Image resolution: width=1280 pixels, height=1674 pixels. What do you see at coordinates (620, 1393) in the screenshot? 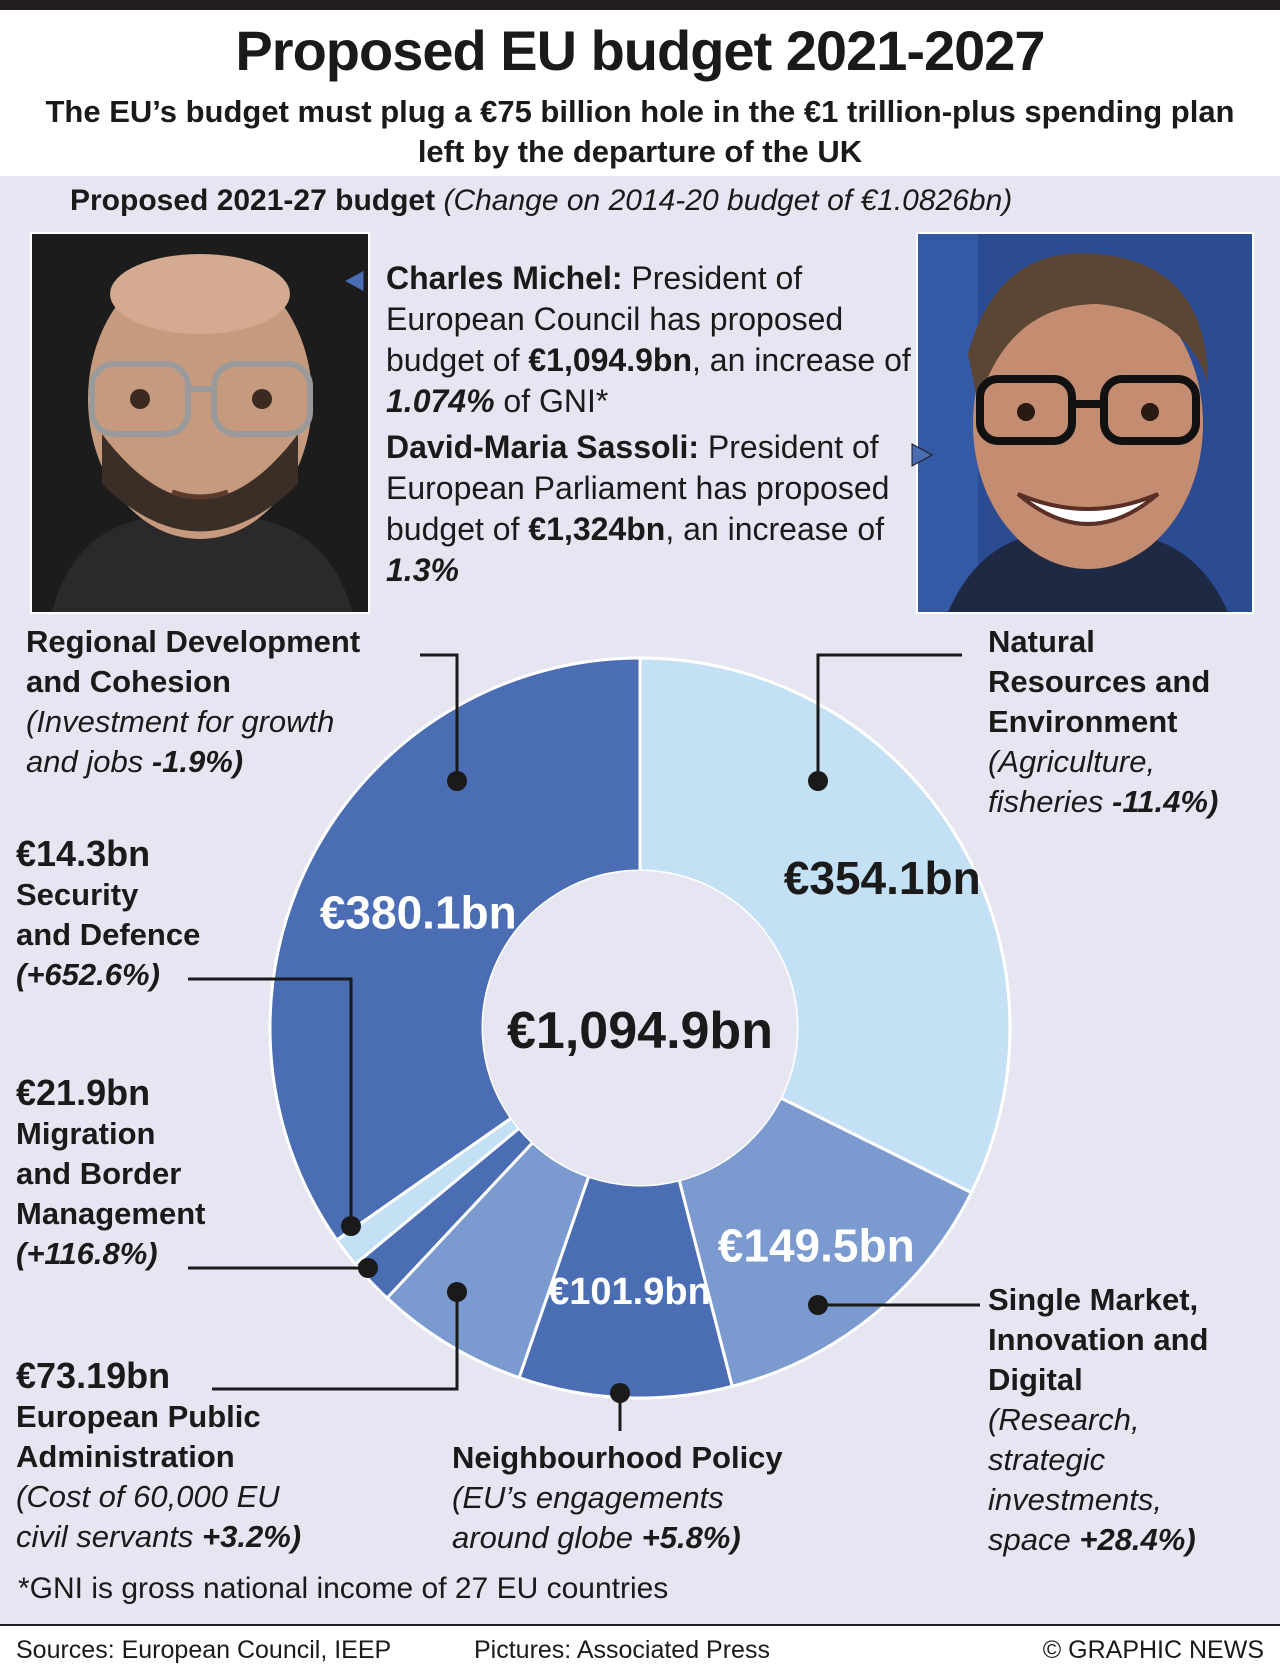
I see `marker-neighbour` at bounding box center [620, 1393].